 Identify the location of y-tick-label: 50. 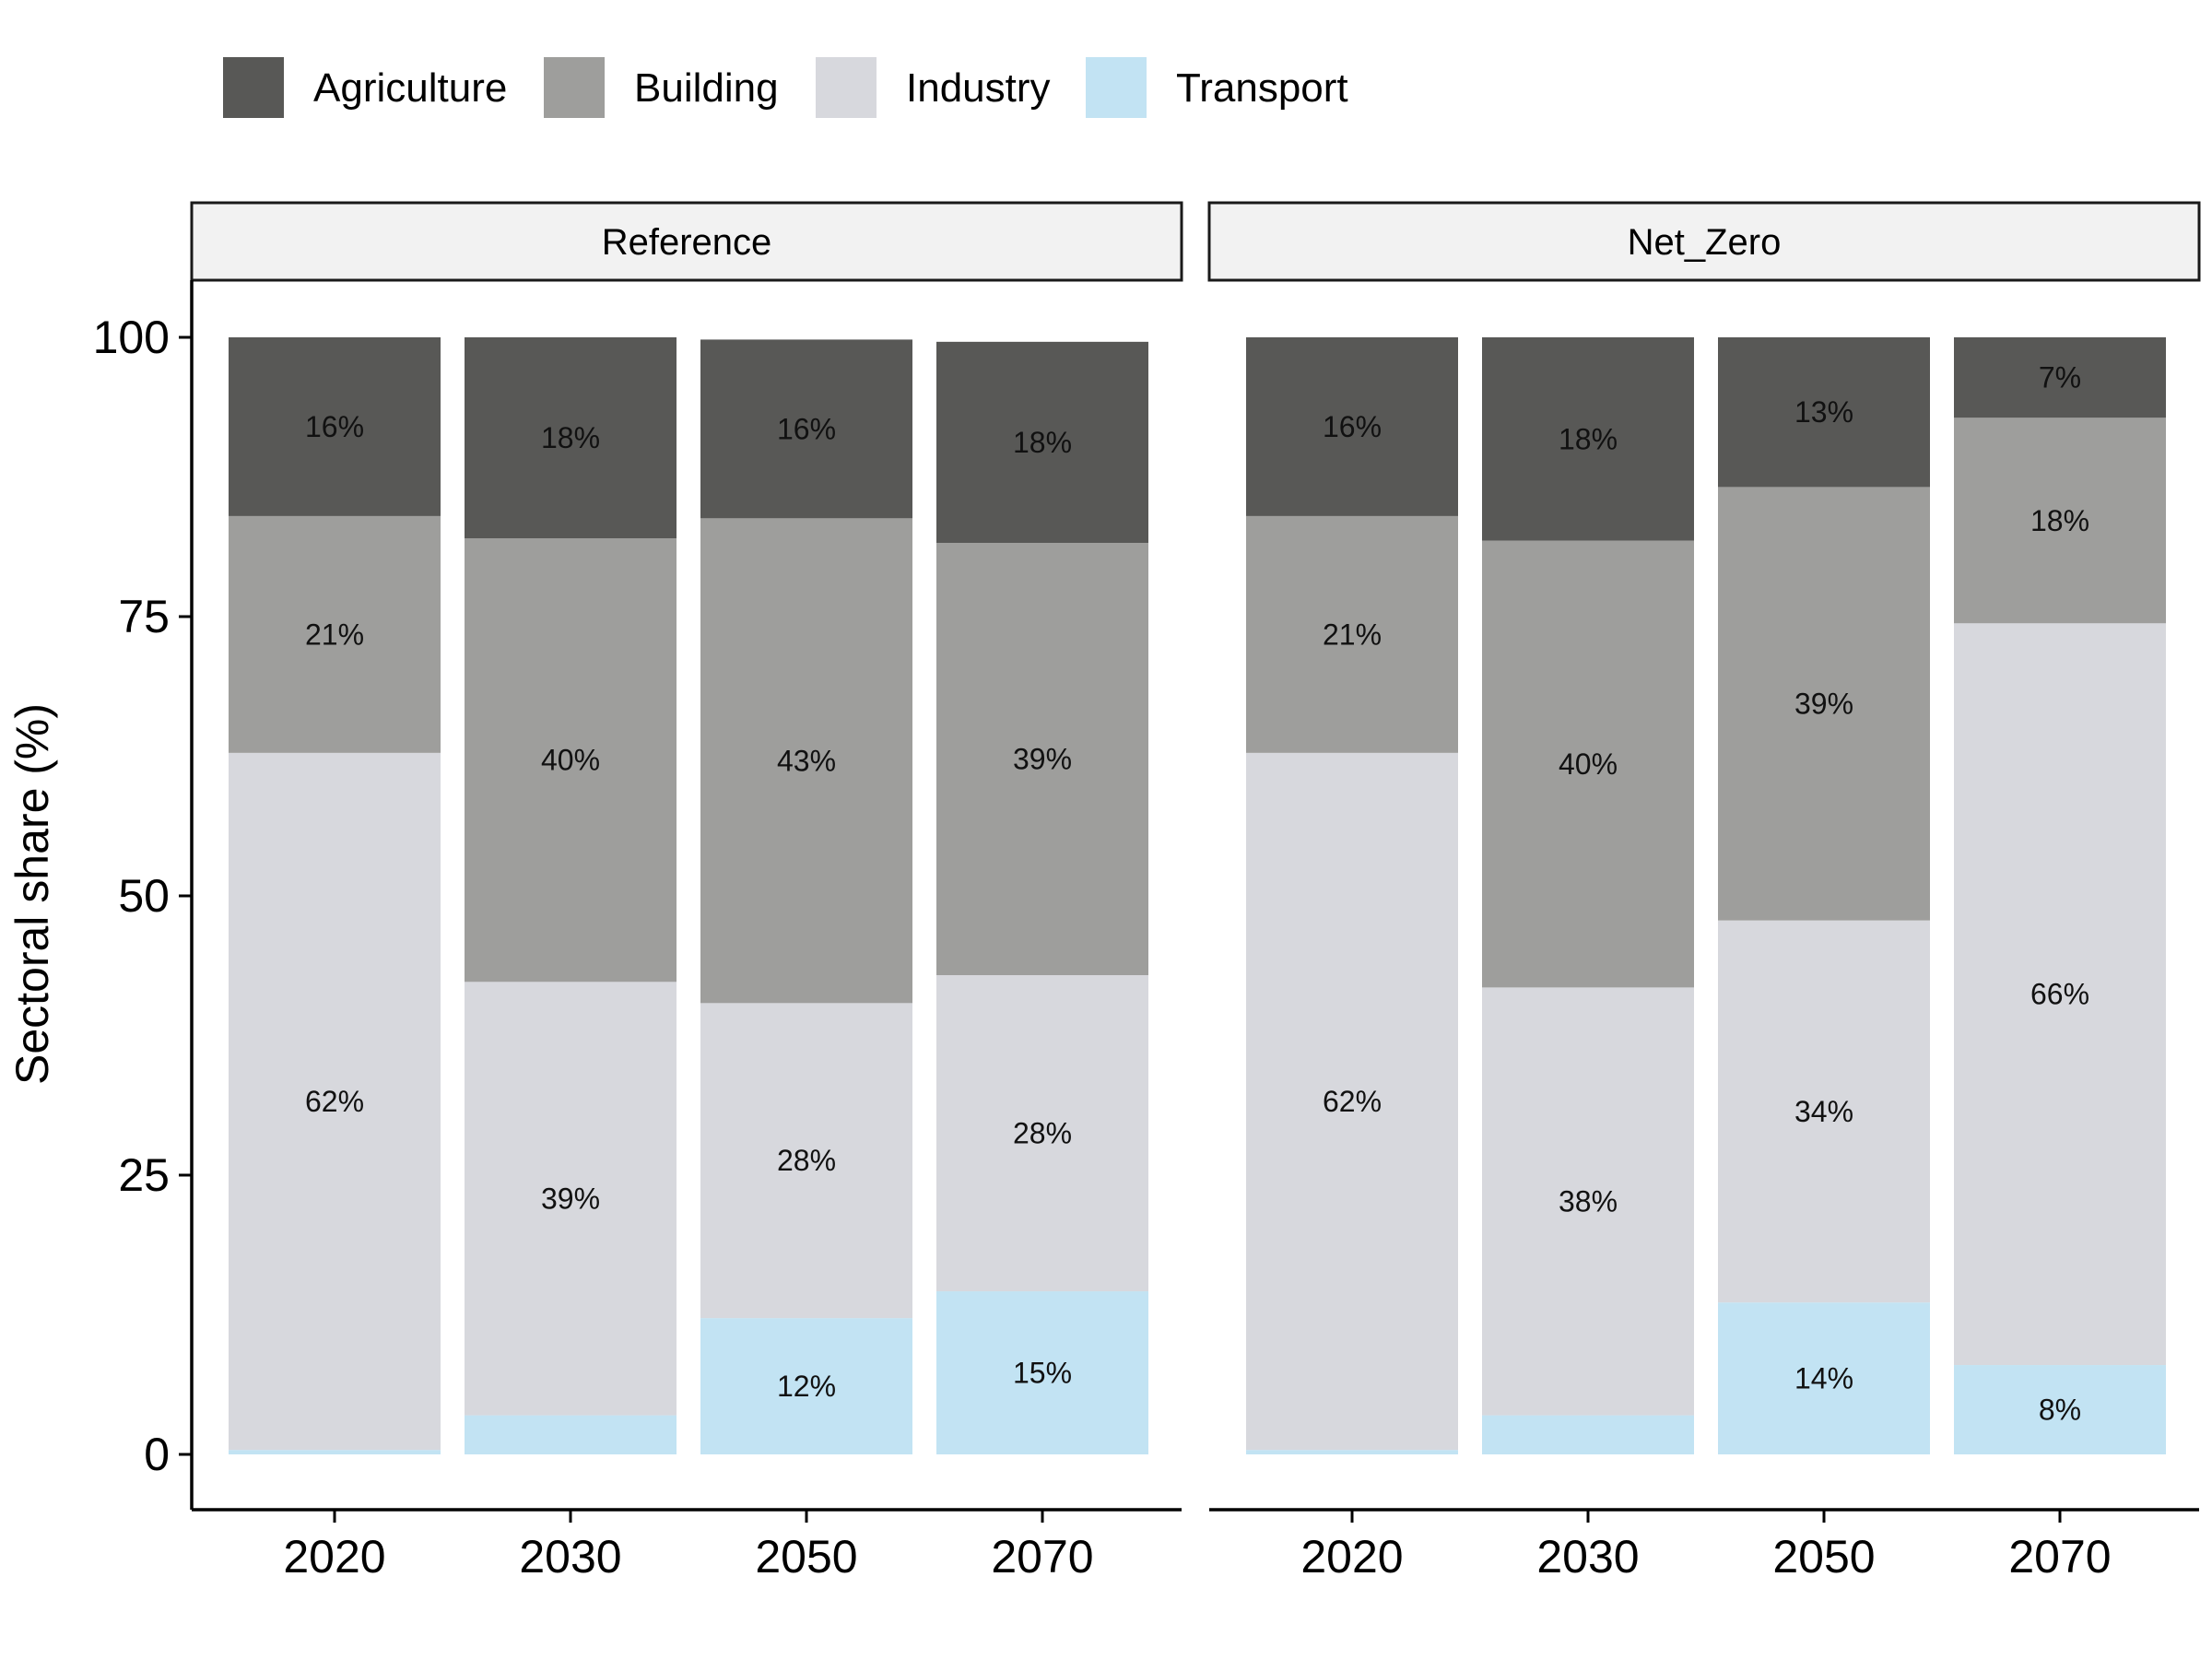
(144, 896).